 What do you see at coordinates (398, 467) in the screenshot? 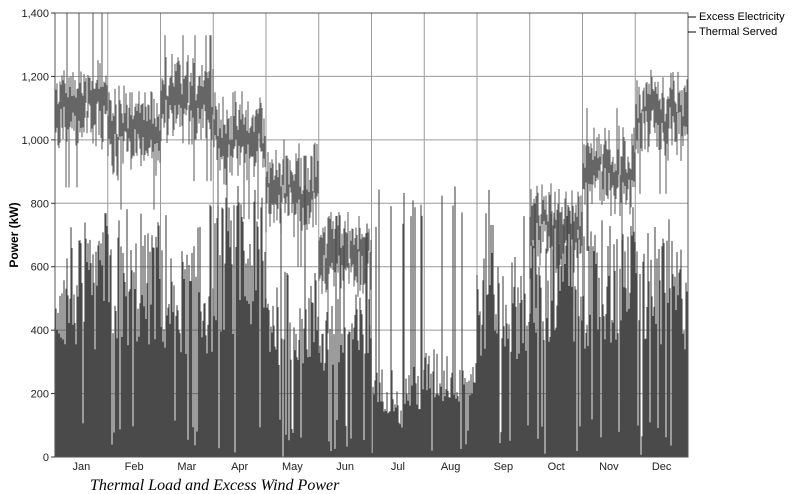
I see `x-tick-label: Jul` at bounding box center [398, 467].